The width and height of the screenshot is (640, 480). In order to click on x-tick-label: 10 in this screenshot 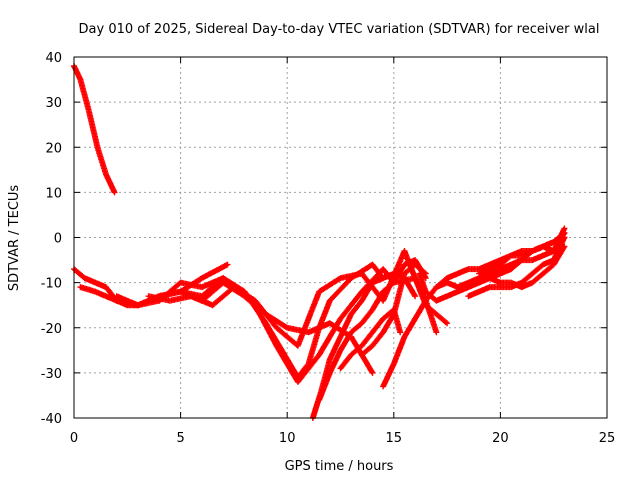, I will do `click(287, 438)`.